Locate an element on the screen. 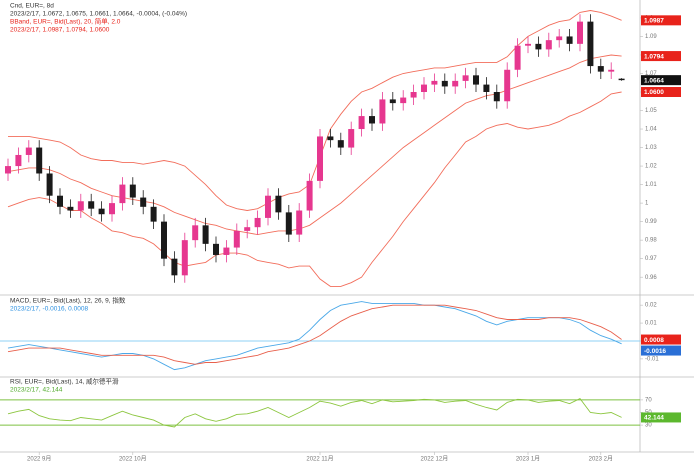  price-tag-label: 0.0008 is located at coordinates (654, 340).